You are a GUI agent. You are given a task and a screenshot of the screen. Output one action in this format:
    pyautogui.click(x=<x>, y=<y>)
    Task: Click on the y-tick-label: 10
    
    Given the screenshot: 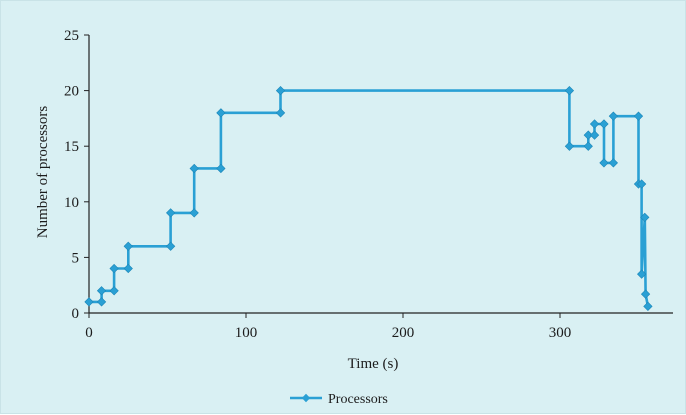 What is the action you would take?
    pyautogui.click(x=71, y=203)
    